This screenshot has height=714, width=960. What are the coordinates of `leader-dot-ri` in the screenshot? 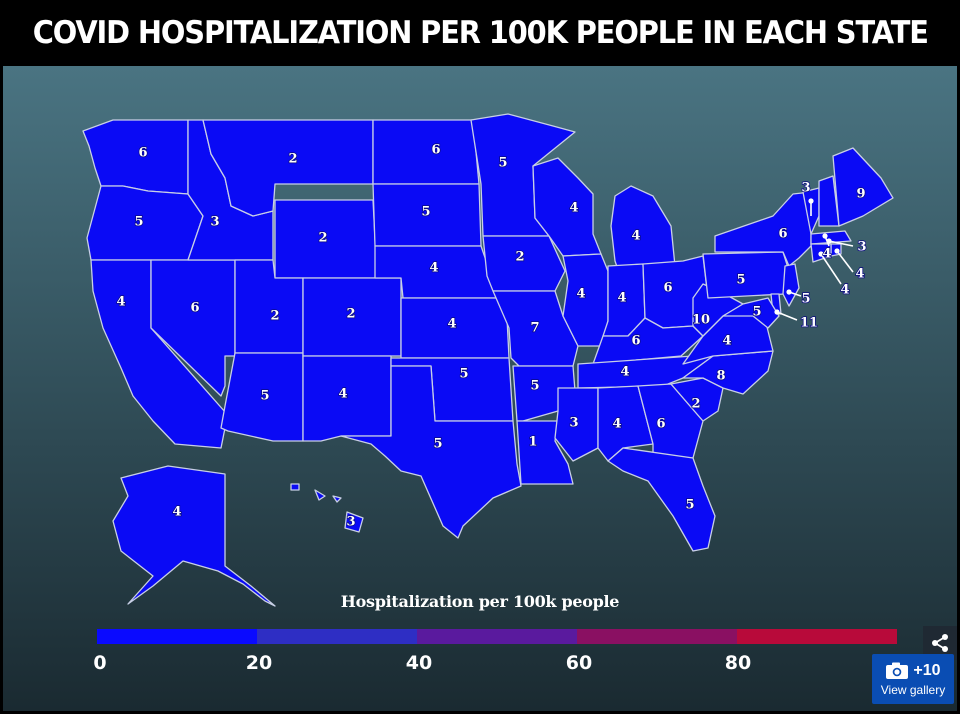 It's located at (837, 251).